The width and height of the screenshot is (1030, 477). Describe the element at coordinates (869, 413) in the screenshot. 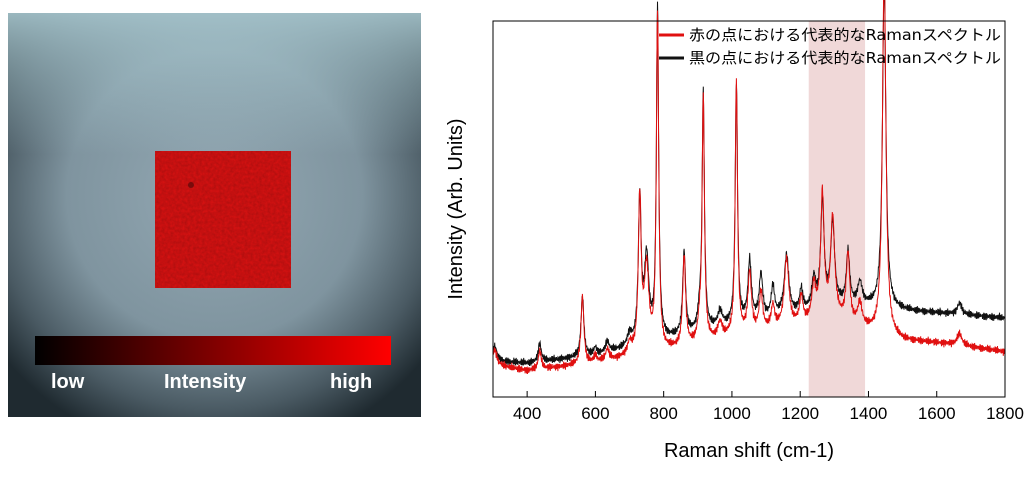

I see `x-tick-label: 1400` at that location.